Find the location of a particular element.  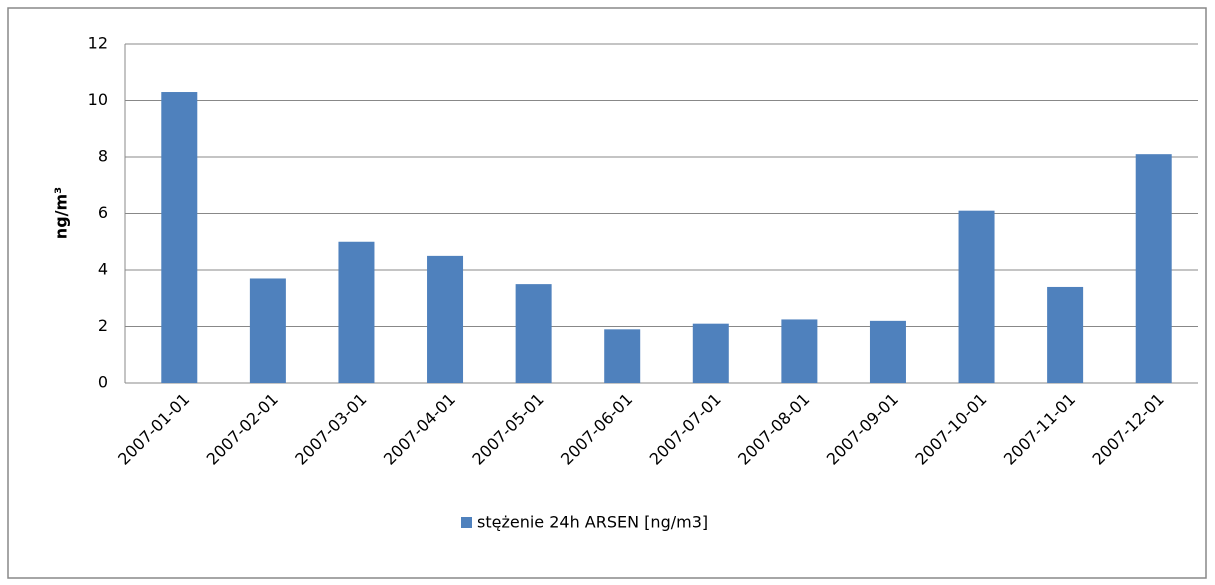

y-axis-label: ng/m³ is located at coordinates (61, 213).